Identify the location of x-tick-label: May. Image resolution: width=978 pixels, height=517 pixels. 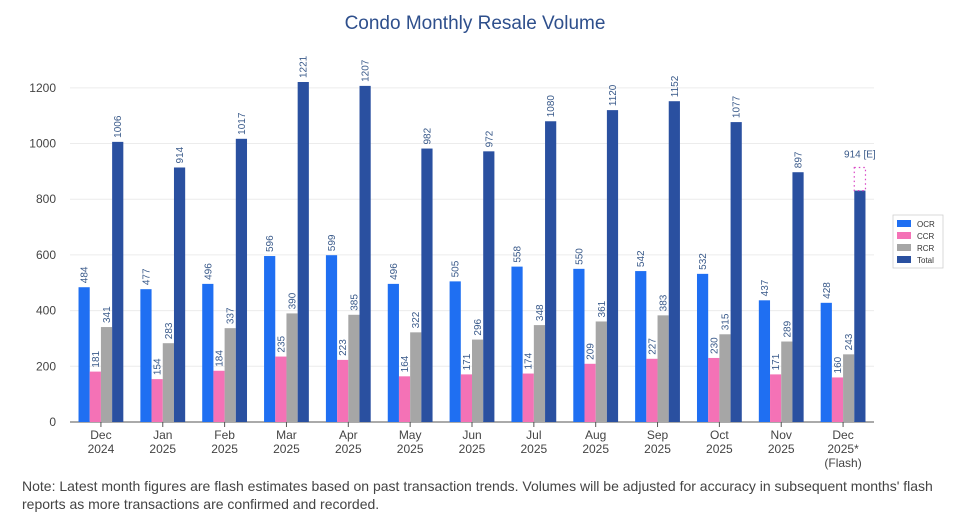
(410, 435).